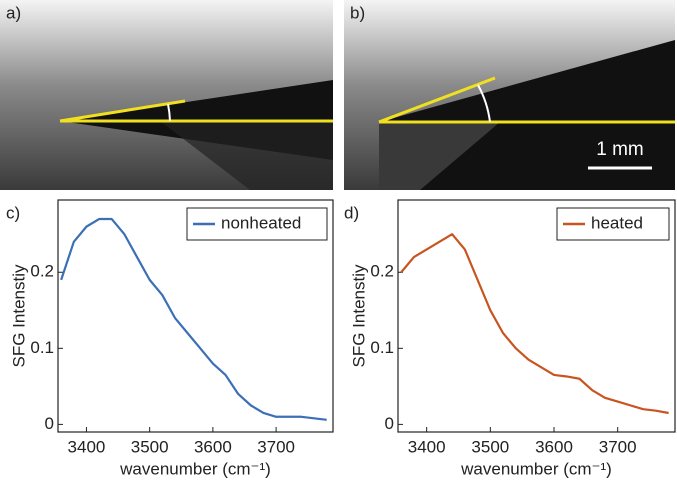 This screenshot has width=677, height=493. Describe the element at coordinates (620, 149) in the screenshot. I see `scale-bar-label: 1 mm` at that location.